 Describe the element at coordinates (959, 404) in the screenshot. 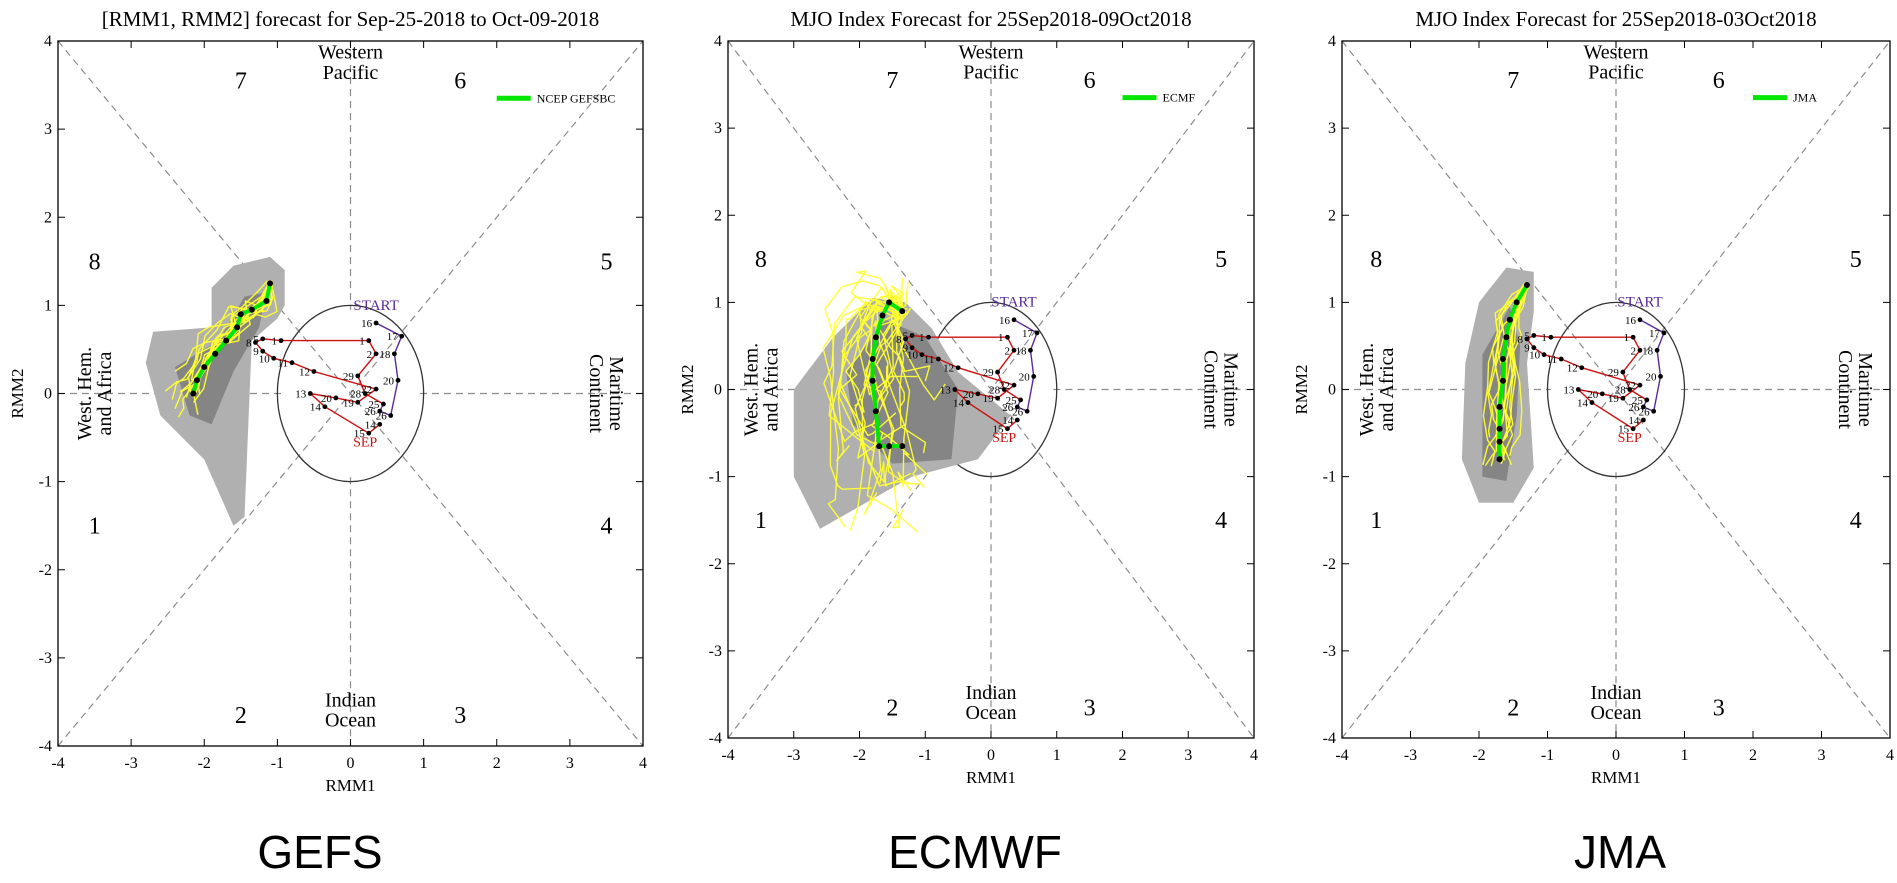

I see `observed-day-label: 14` at that location.